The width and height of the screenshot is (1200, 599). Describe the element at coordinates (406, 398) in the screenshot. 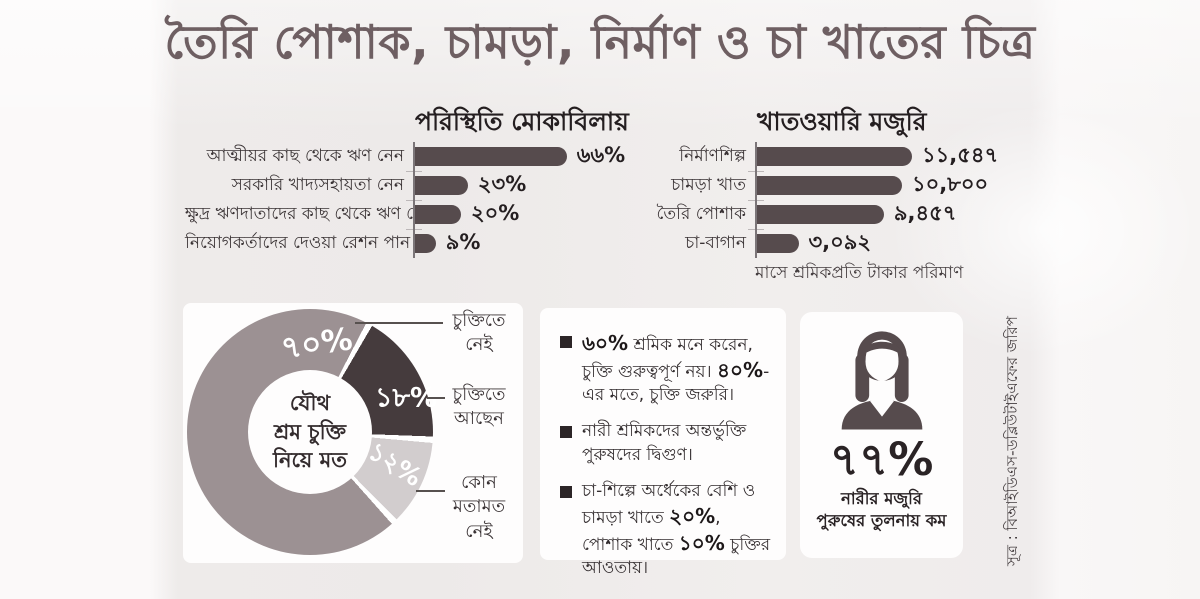

I see `donut-value-18: ১৮%` at that location.